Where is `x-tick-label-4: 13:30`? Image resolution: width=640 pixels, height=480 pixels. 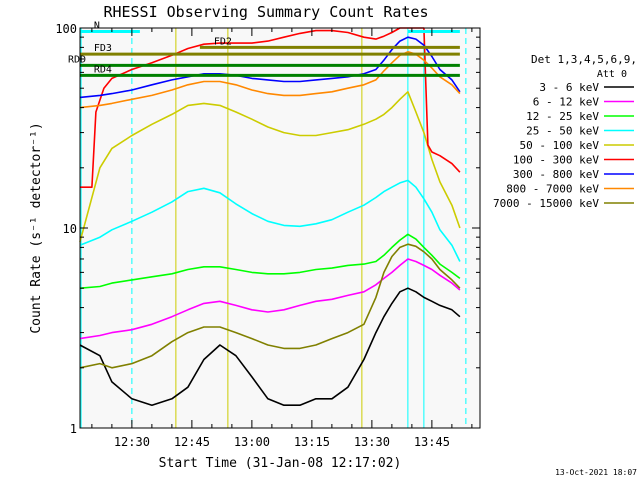 x-tick-label-4: 13:30 is located at coordinates (372, 442).